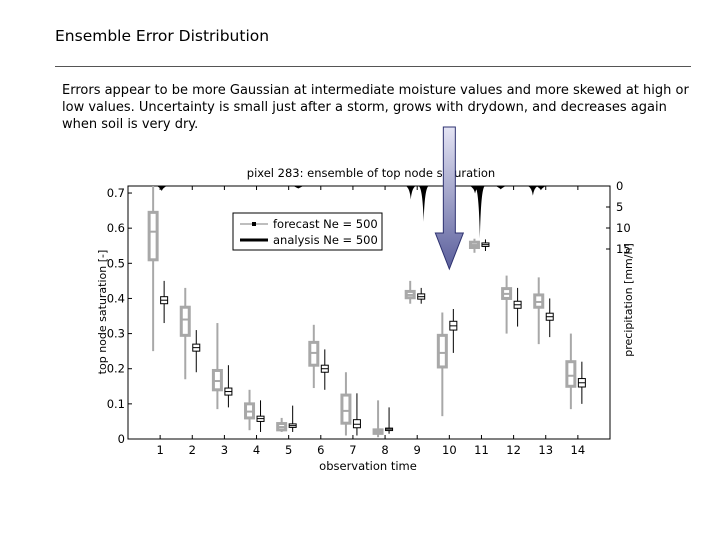 This screenshot has height=540, width=720. I want to click on y-tick-label: 0.7, so click(116, 193).